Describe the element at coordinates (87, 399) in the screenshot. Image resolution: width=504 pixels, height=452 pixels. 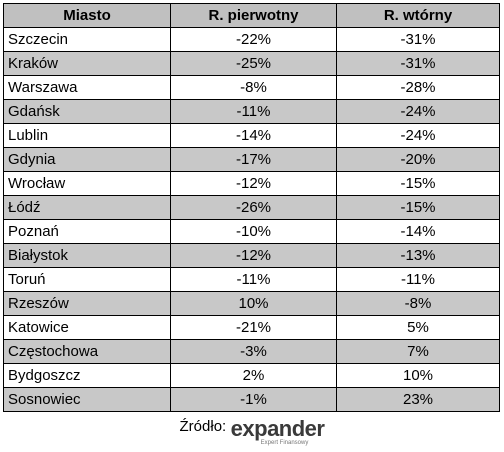
I see `city-cell: Sosnowiec` at that location.